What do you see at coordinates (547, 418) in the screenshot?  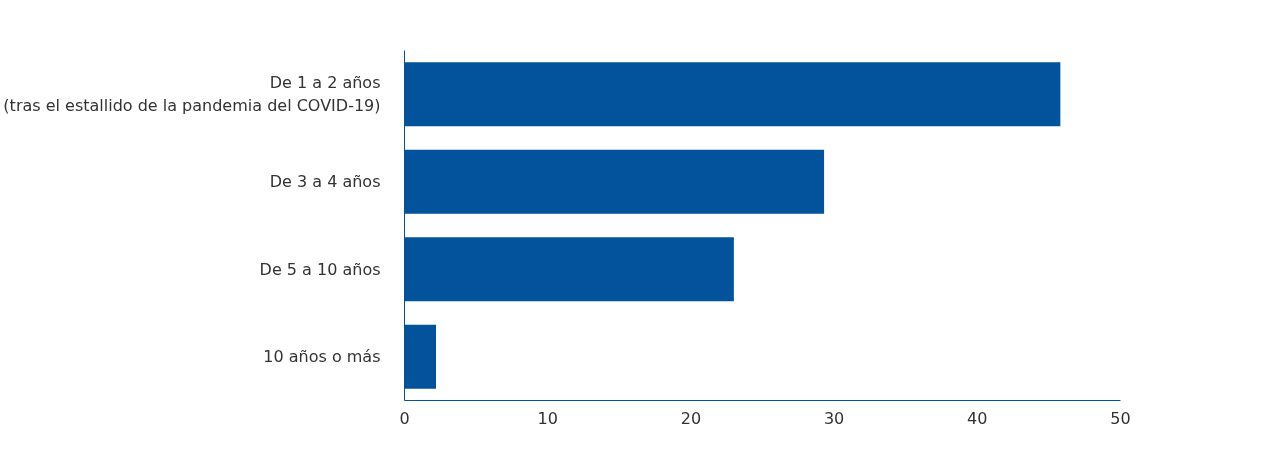 I see `x-tick-label: 10` at bounding box center [547, 418].